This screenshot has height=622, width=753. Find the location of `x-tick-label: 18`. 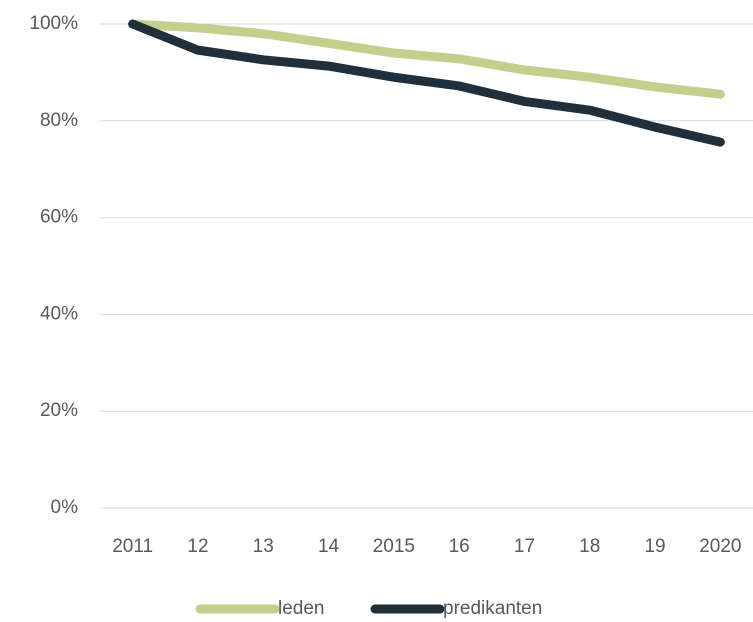

x-tick-label: 18 is located at coordinates (589, 546).